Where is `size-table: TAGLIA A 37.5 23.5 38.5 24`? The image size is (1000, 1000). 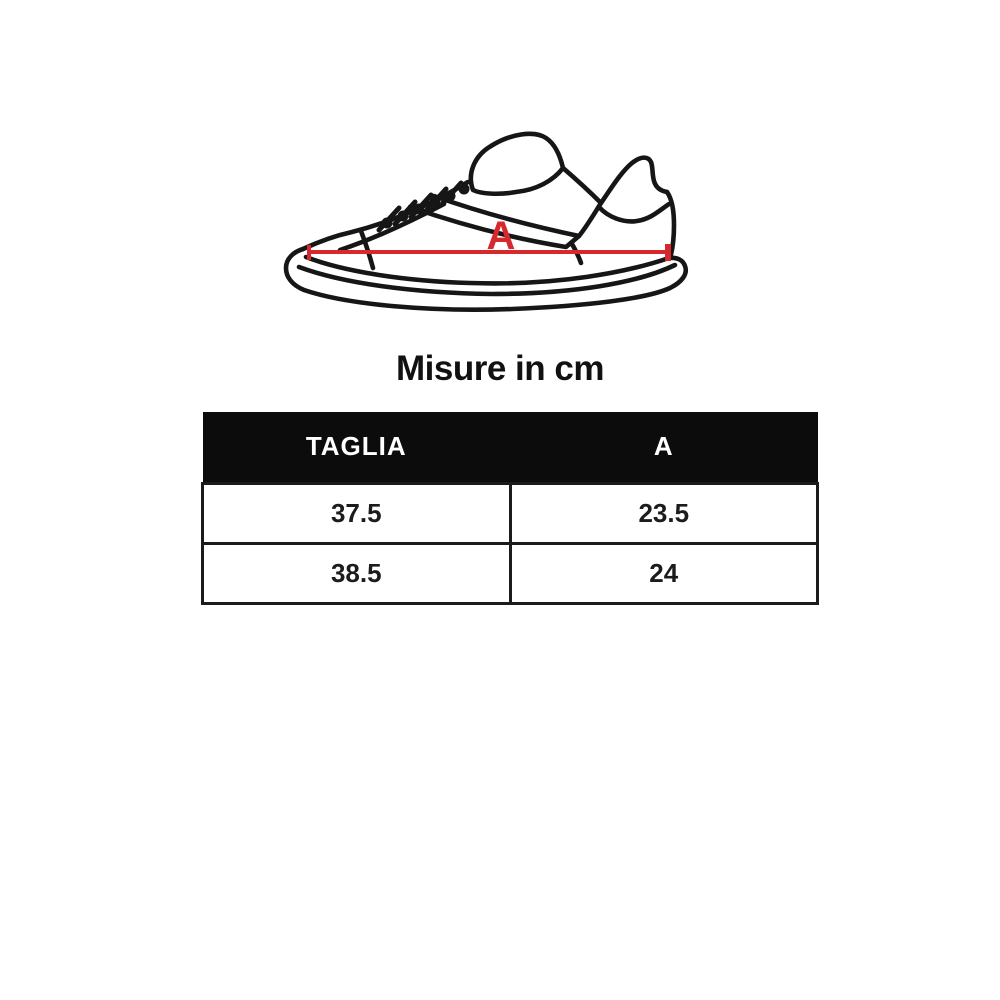
size-table: TAGLIA A 37.5 23.5 38.5 24 is located at coordinates (510, 508).